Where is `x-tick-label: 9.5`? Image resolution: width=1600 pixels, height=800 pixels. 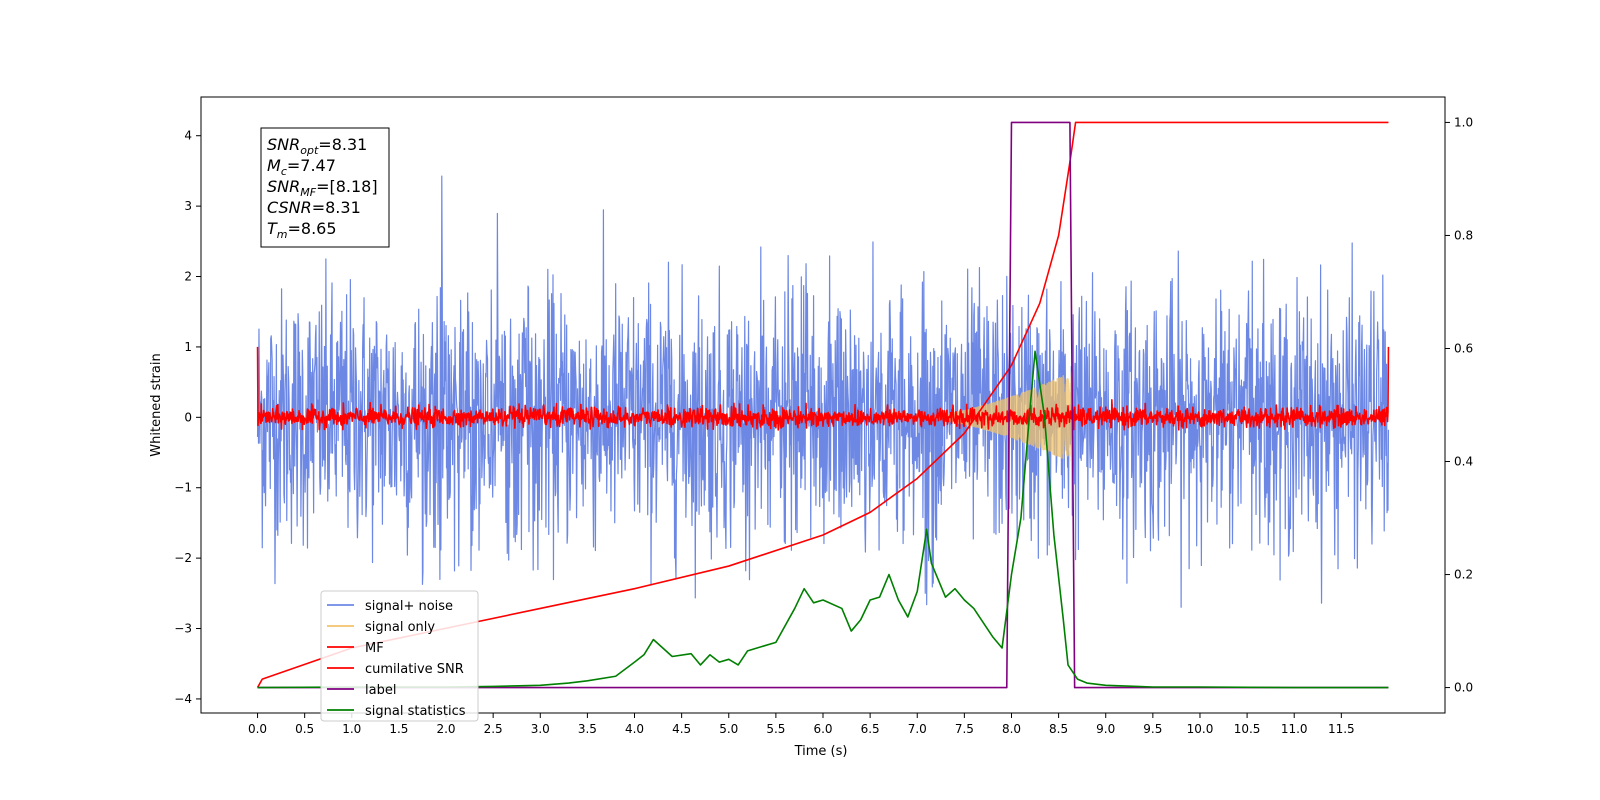
x-tick-label: 9.5 is located at coordinates (1152, 729).